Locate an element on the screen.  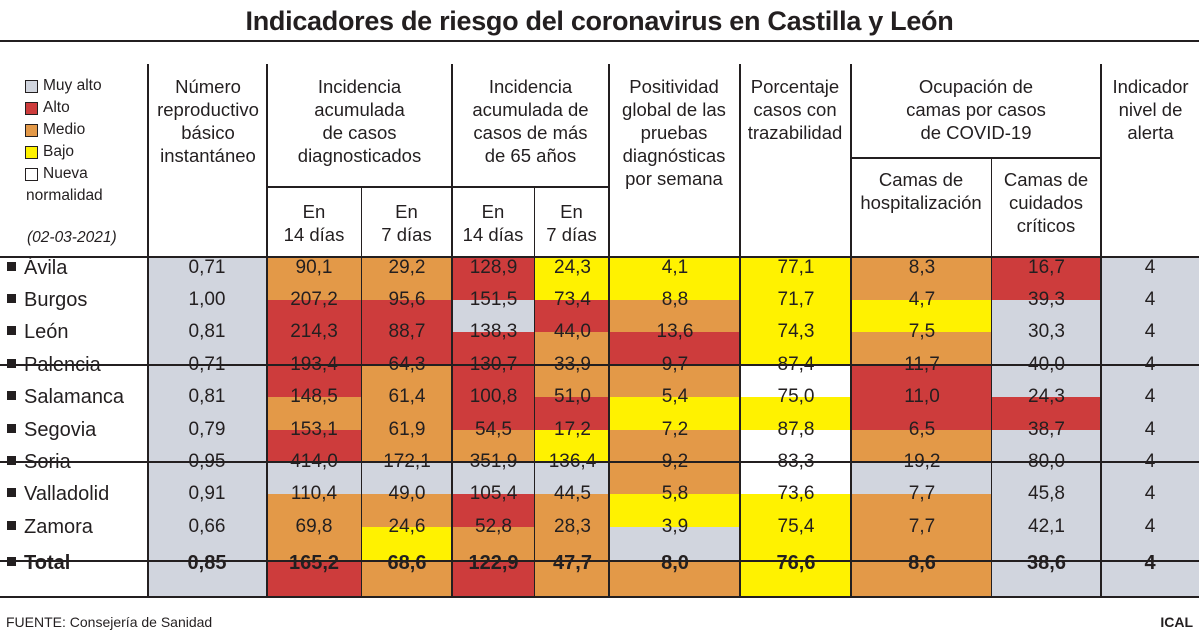
data-cell: 17,2 is located at coordinates (572, 429).